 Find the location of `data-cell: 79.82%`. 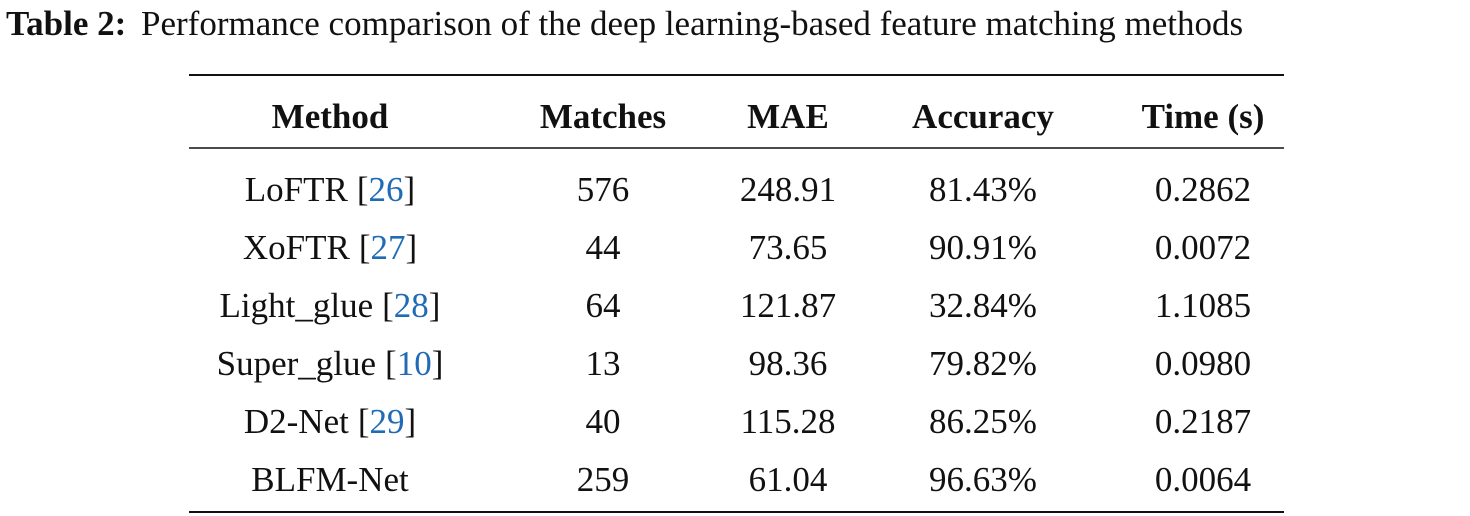

data-cell: 79.82% is located at coordinates (983, 363).